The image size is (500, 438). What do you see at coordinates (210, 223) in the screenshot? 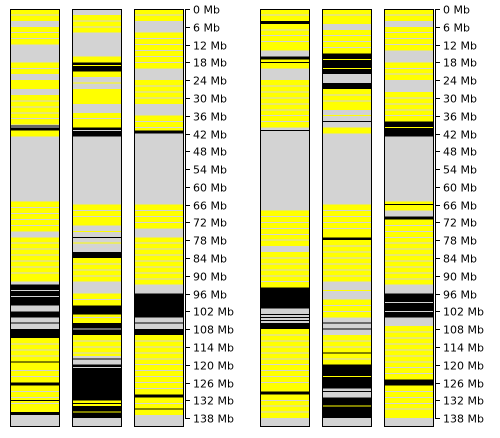
I see `tick-label: 72 Mb` at bounding box center [210, 223].